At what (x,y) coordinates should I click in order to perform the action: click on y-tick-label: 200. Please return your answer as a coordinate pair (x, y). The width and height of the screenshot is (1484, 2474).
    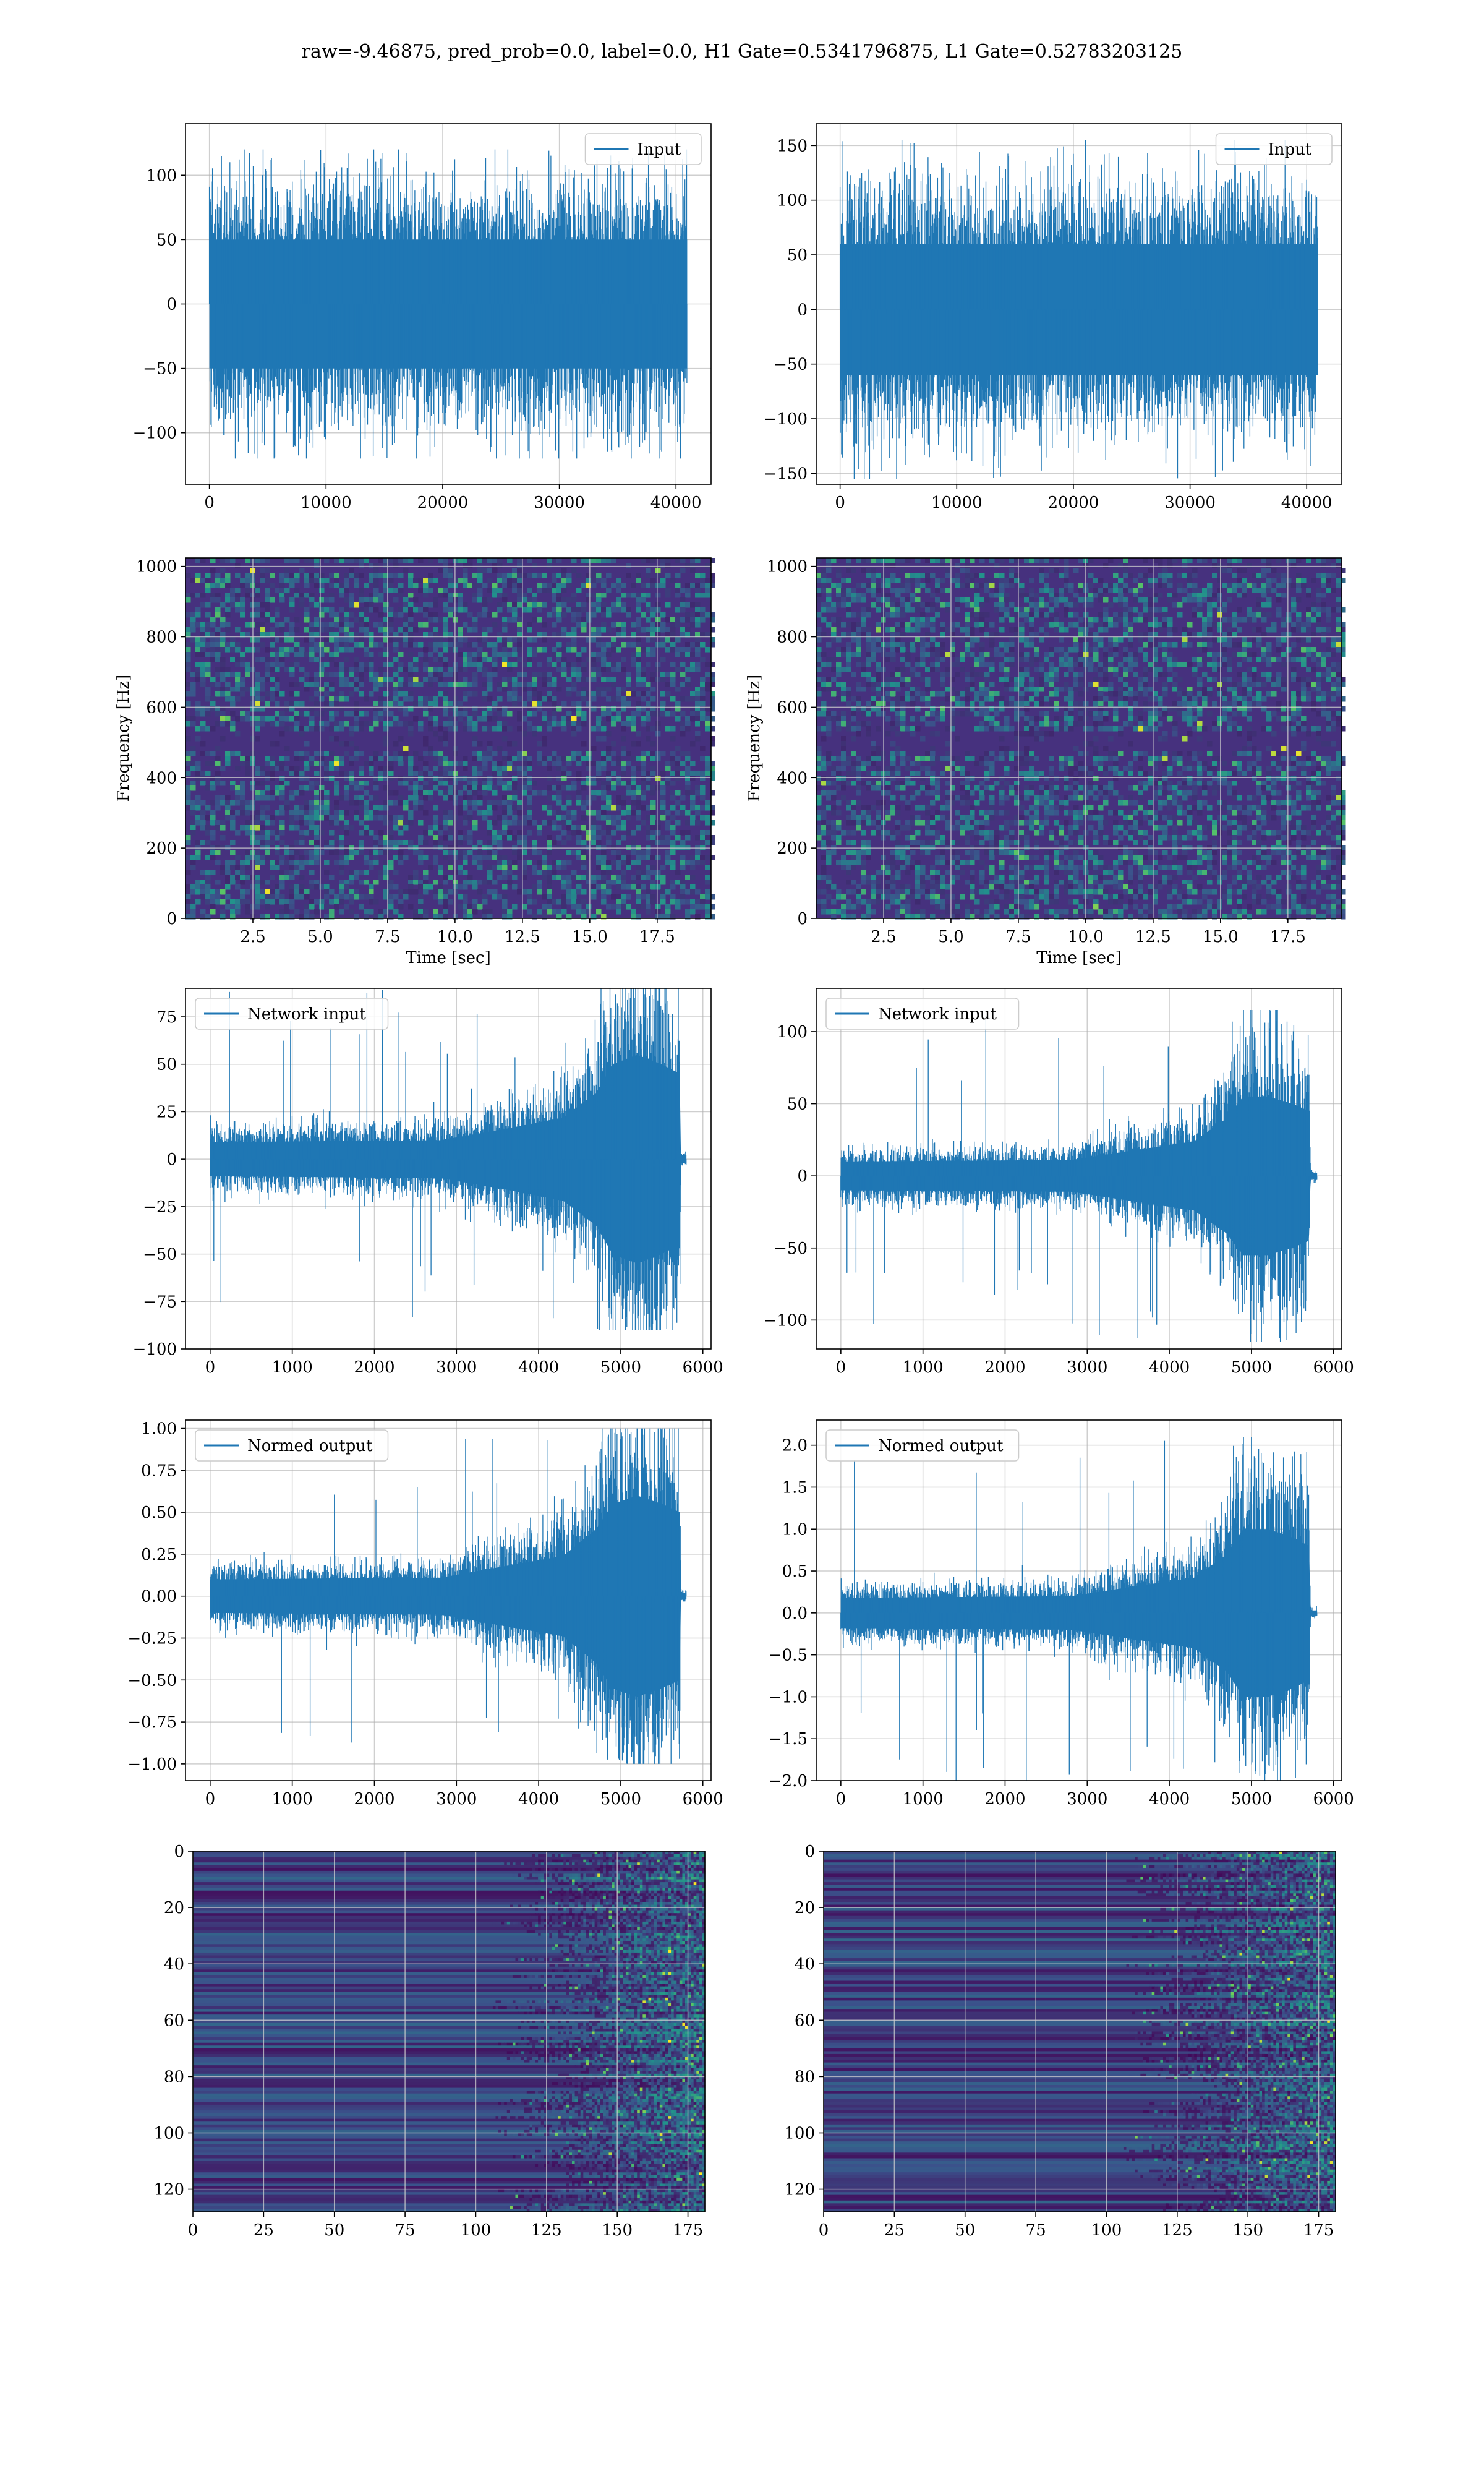
    Looking at the image, I should click on (161, 848).